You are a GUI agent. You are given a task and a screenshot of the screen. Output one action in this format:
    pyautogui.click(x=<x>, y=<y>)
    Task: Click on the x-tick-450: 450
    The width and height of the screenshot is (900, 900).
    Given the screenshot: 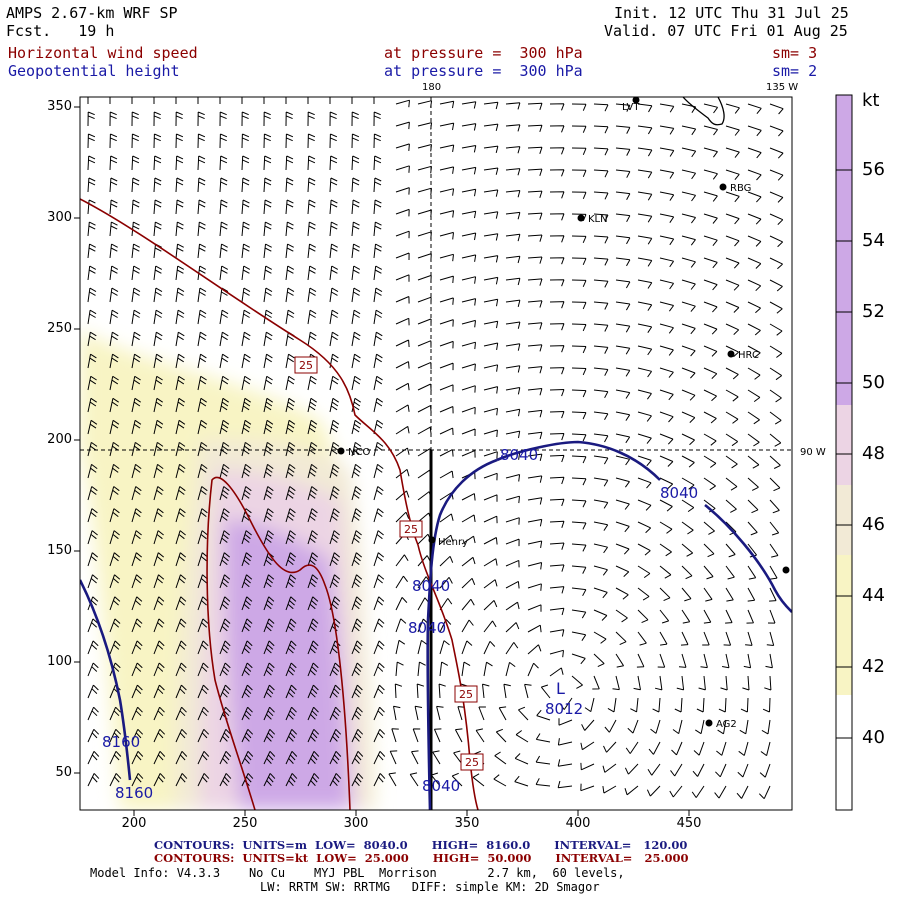 What is the action you would take?
    pyautogui.click(x=689, y=823)
    